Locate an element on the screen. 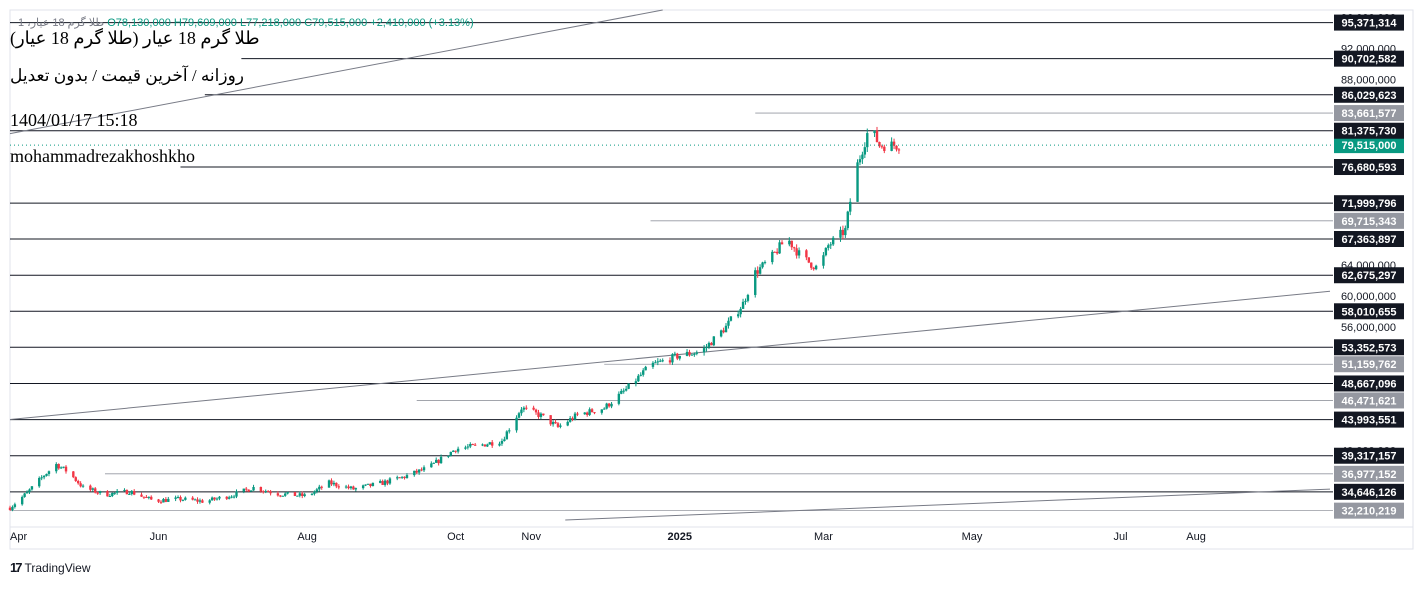 The image size is (1425, 590). x-tick-label: May is located at coordinates (972, 537).